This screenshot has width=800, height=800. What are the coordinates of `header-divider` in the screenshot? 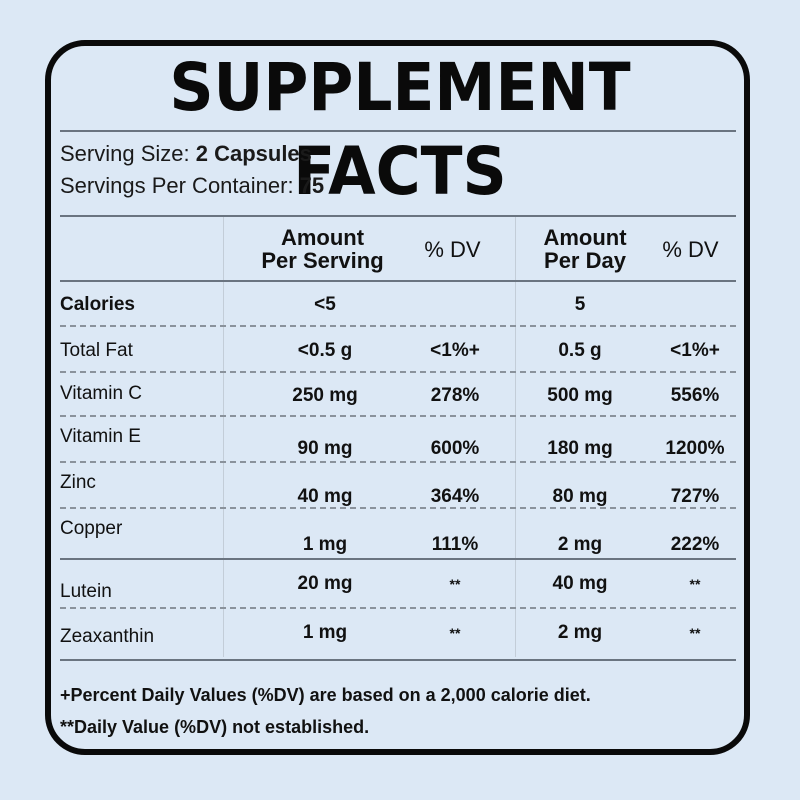 It's located at (398, 281).